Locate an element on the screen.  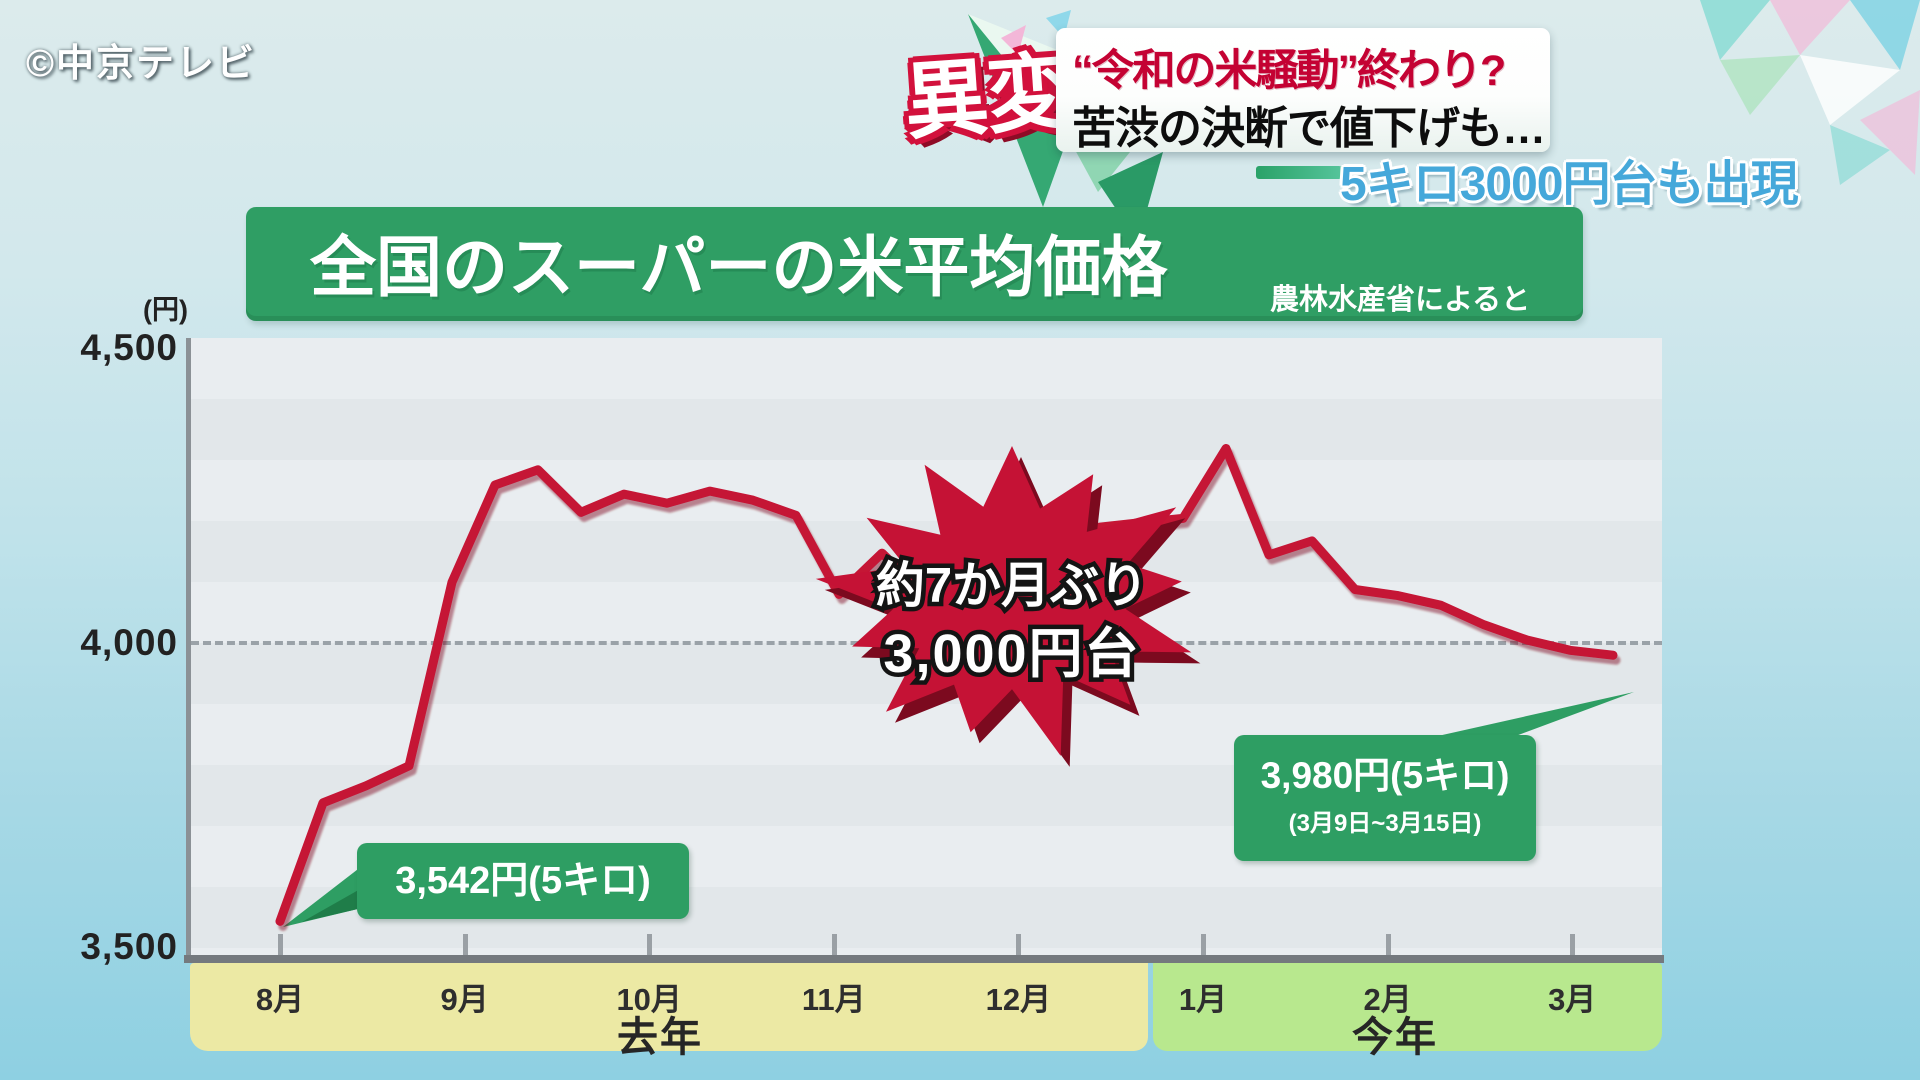
callout-end: 3,980円(5キロ) (3月9日~3月15日) is located at coordinates (1385, 798).